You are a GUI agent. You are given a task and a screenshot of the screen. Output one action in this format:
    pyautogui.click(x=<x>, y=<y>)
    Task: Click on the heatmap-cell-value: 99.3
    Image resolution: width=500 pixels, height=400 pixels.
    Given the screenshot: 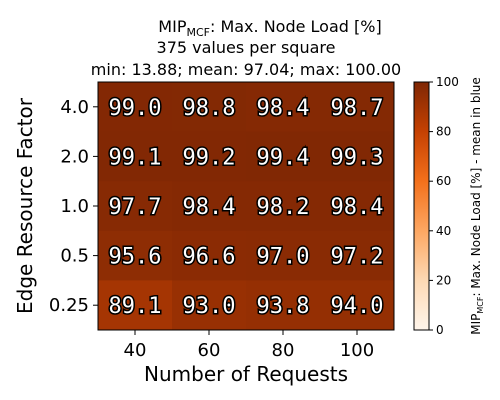 What is the action you would take?
    pyautogui.click(x=357, y=157)
    